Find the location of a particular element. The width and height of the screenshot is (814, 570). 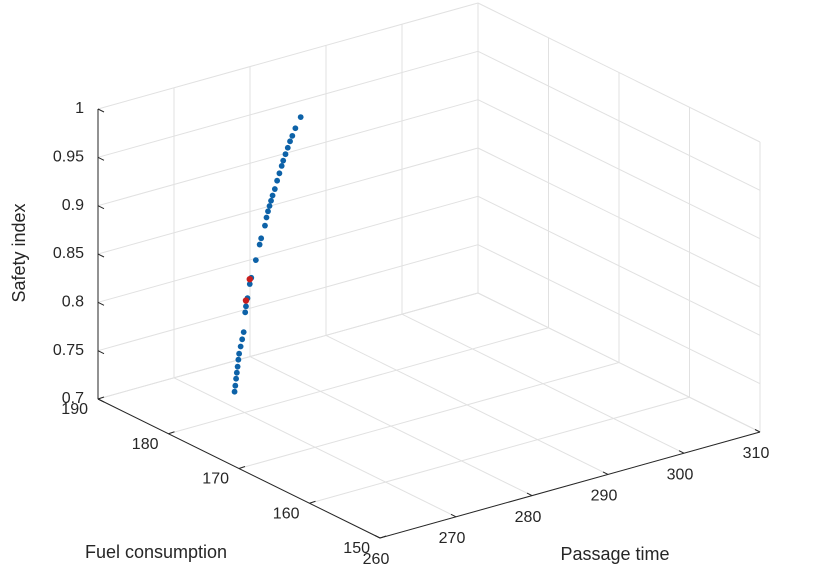

x-axis-line is located at coordinates (570, 485).